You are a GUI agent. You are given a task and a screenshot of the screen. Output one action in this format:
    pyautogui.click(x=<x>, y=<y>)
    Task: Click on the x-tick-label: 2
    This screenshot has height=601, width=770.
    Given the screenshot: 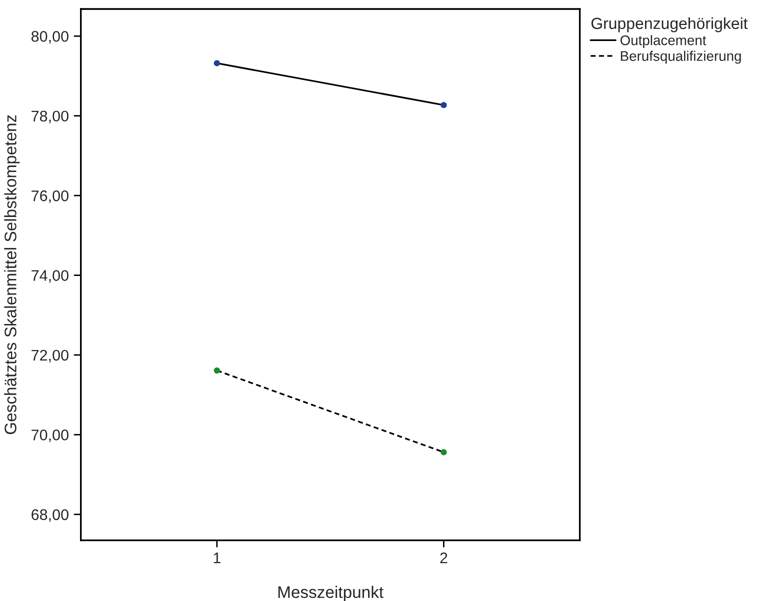 What is the action you would take?
    pyautogui.click(x=444, y=558)
    